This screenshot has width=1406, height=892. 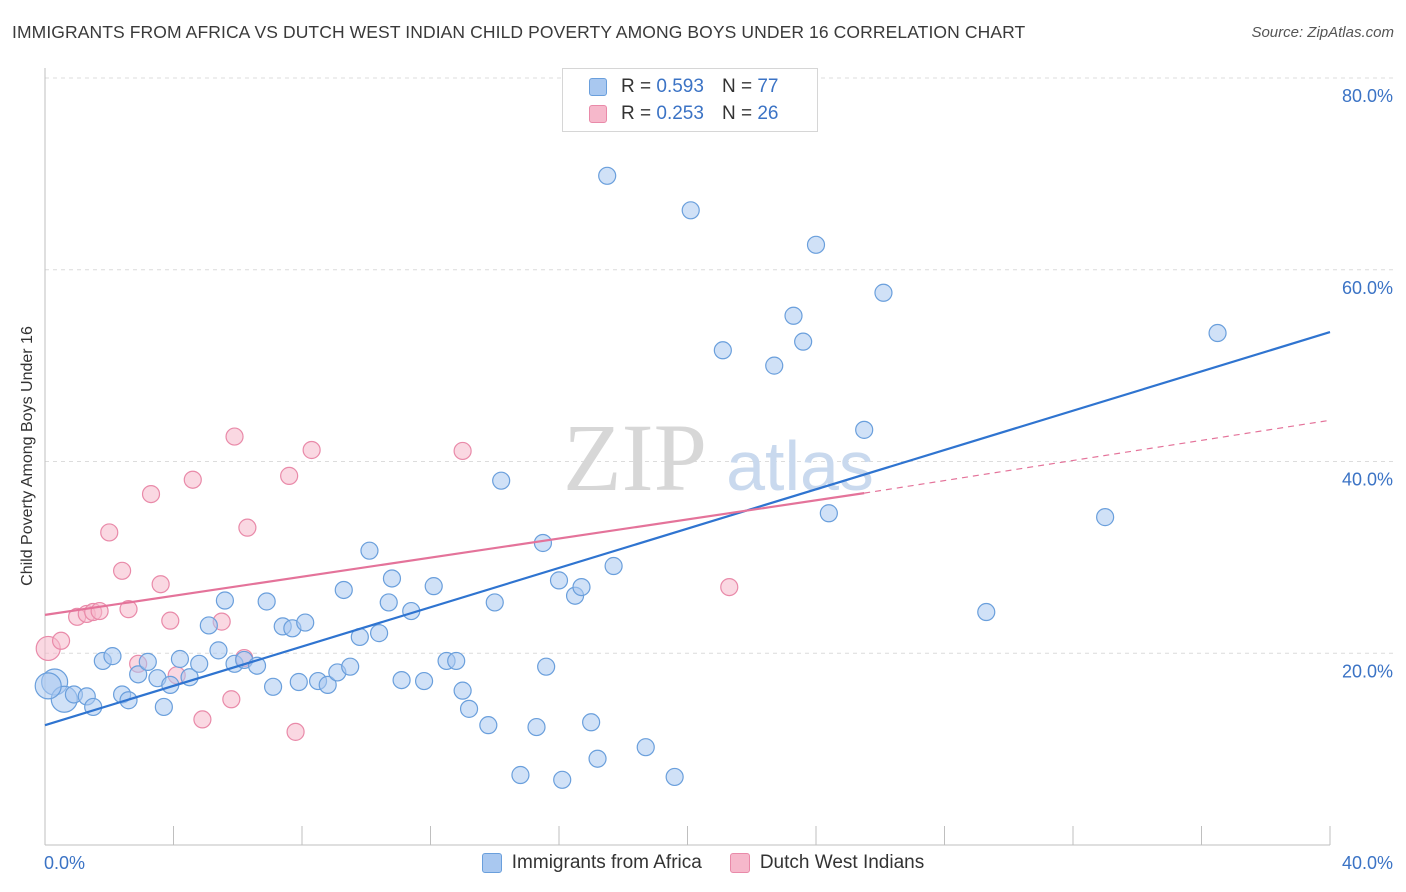 What do you see at coordinates (683, 87) in the screenshot?
I see `legend-row-africa: R = 0.593 N = 77` at bounding box center [683, 87].